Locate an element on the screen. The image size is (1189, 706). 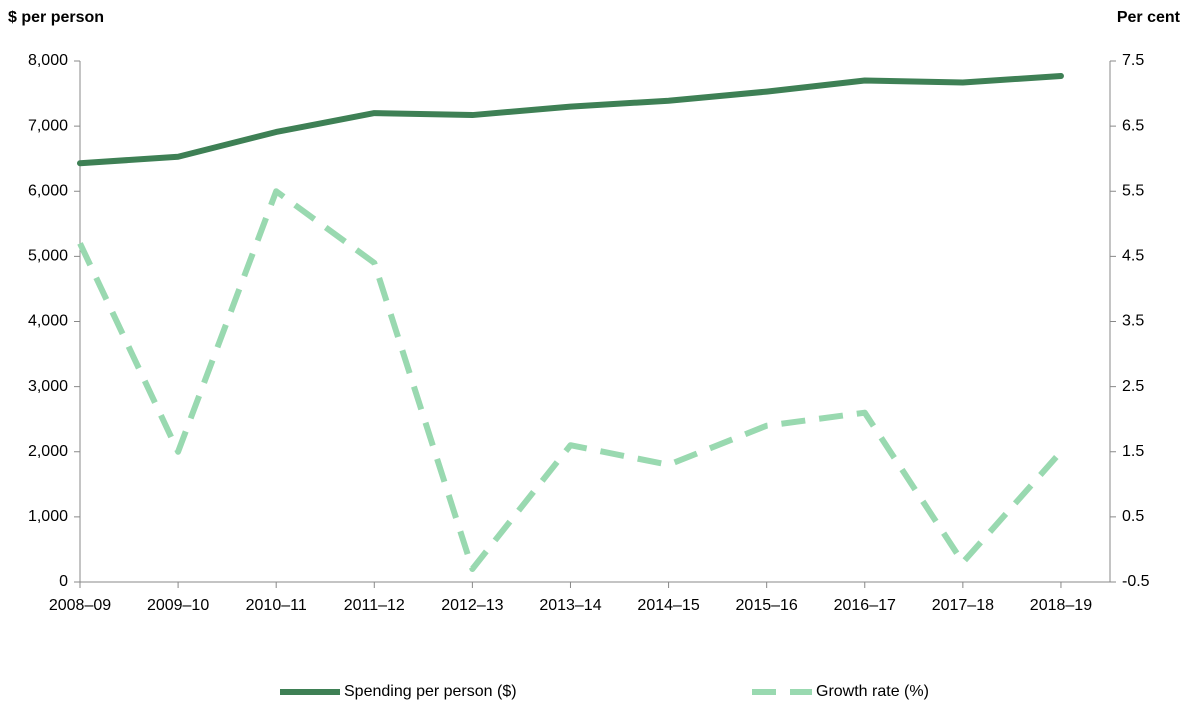
y-tick-label: 6,000 is located at coordinates (48, 190).